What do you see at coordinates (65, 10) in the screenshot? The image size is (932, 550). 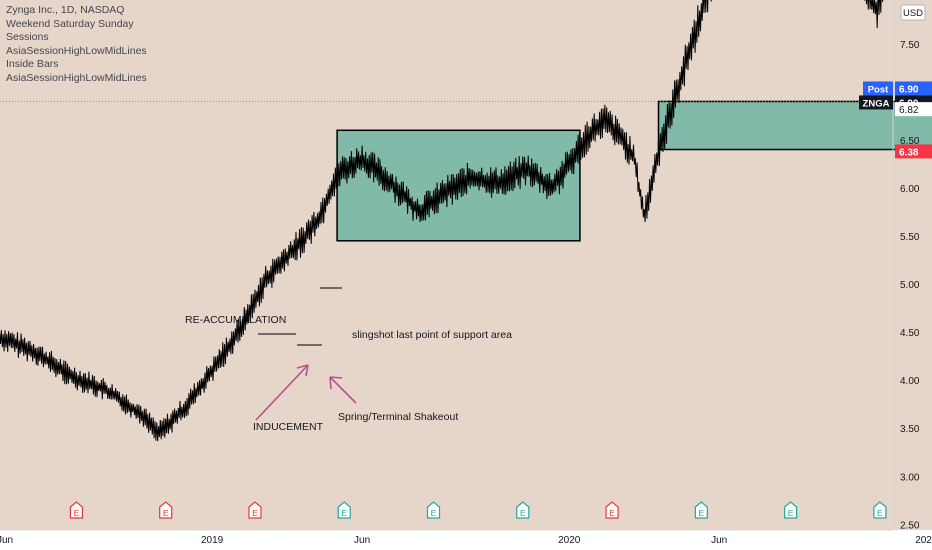 I see `symbol-title: Zynga Inc., 1D, NASDAQ` at bounding box center [65, 10].